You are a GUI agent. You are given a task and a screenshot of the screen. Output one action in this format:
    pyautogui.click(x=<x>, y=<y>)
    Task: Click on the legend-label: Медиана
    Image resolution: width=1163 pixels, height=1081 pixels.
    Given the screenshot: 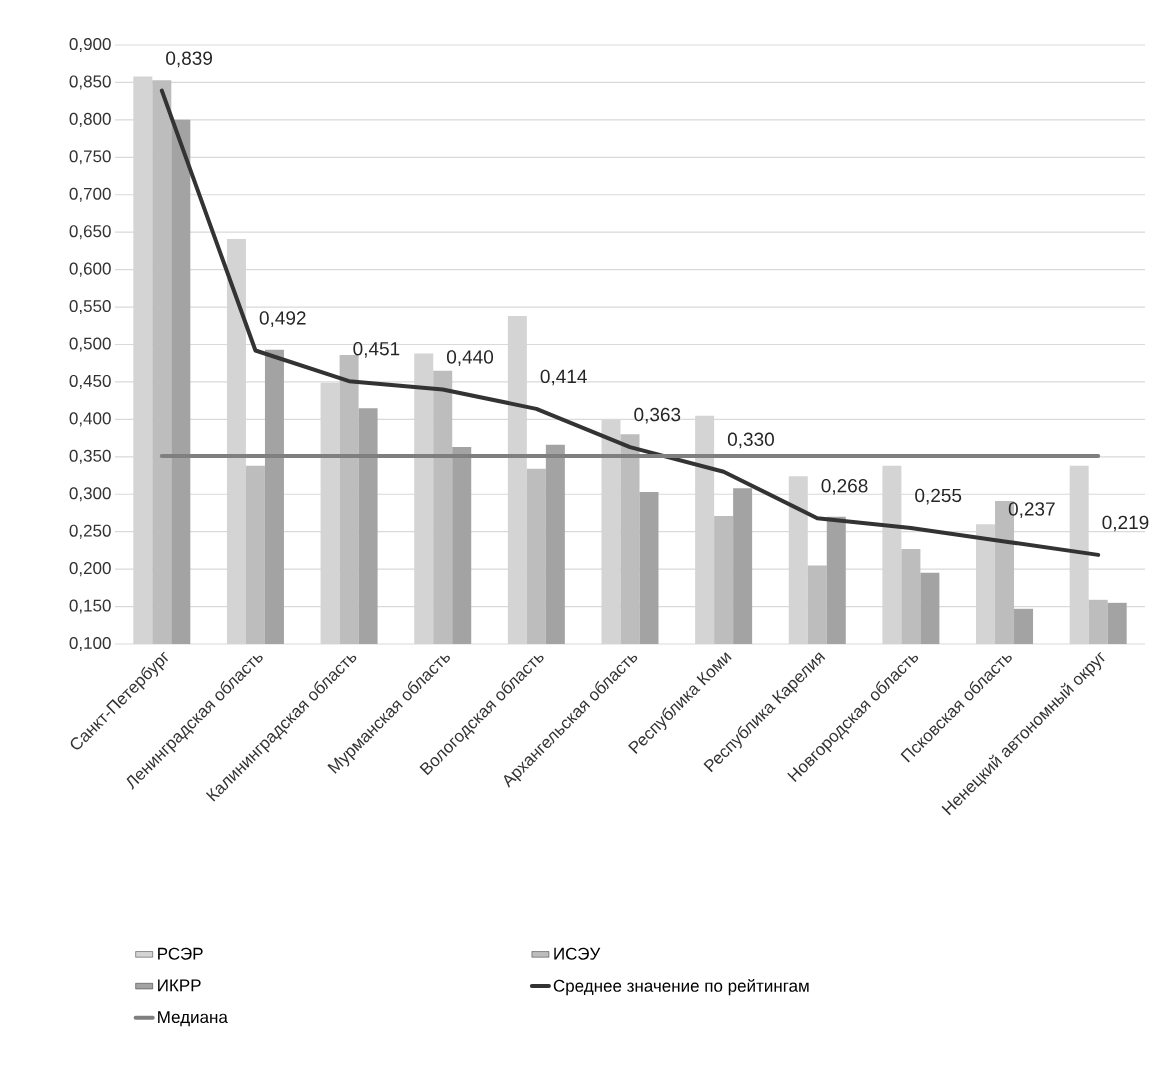 What is the action you would take?
    pyautogui.click(x=193, y=1019)
    